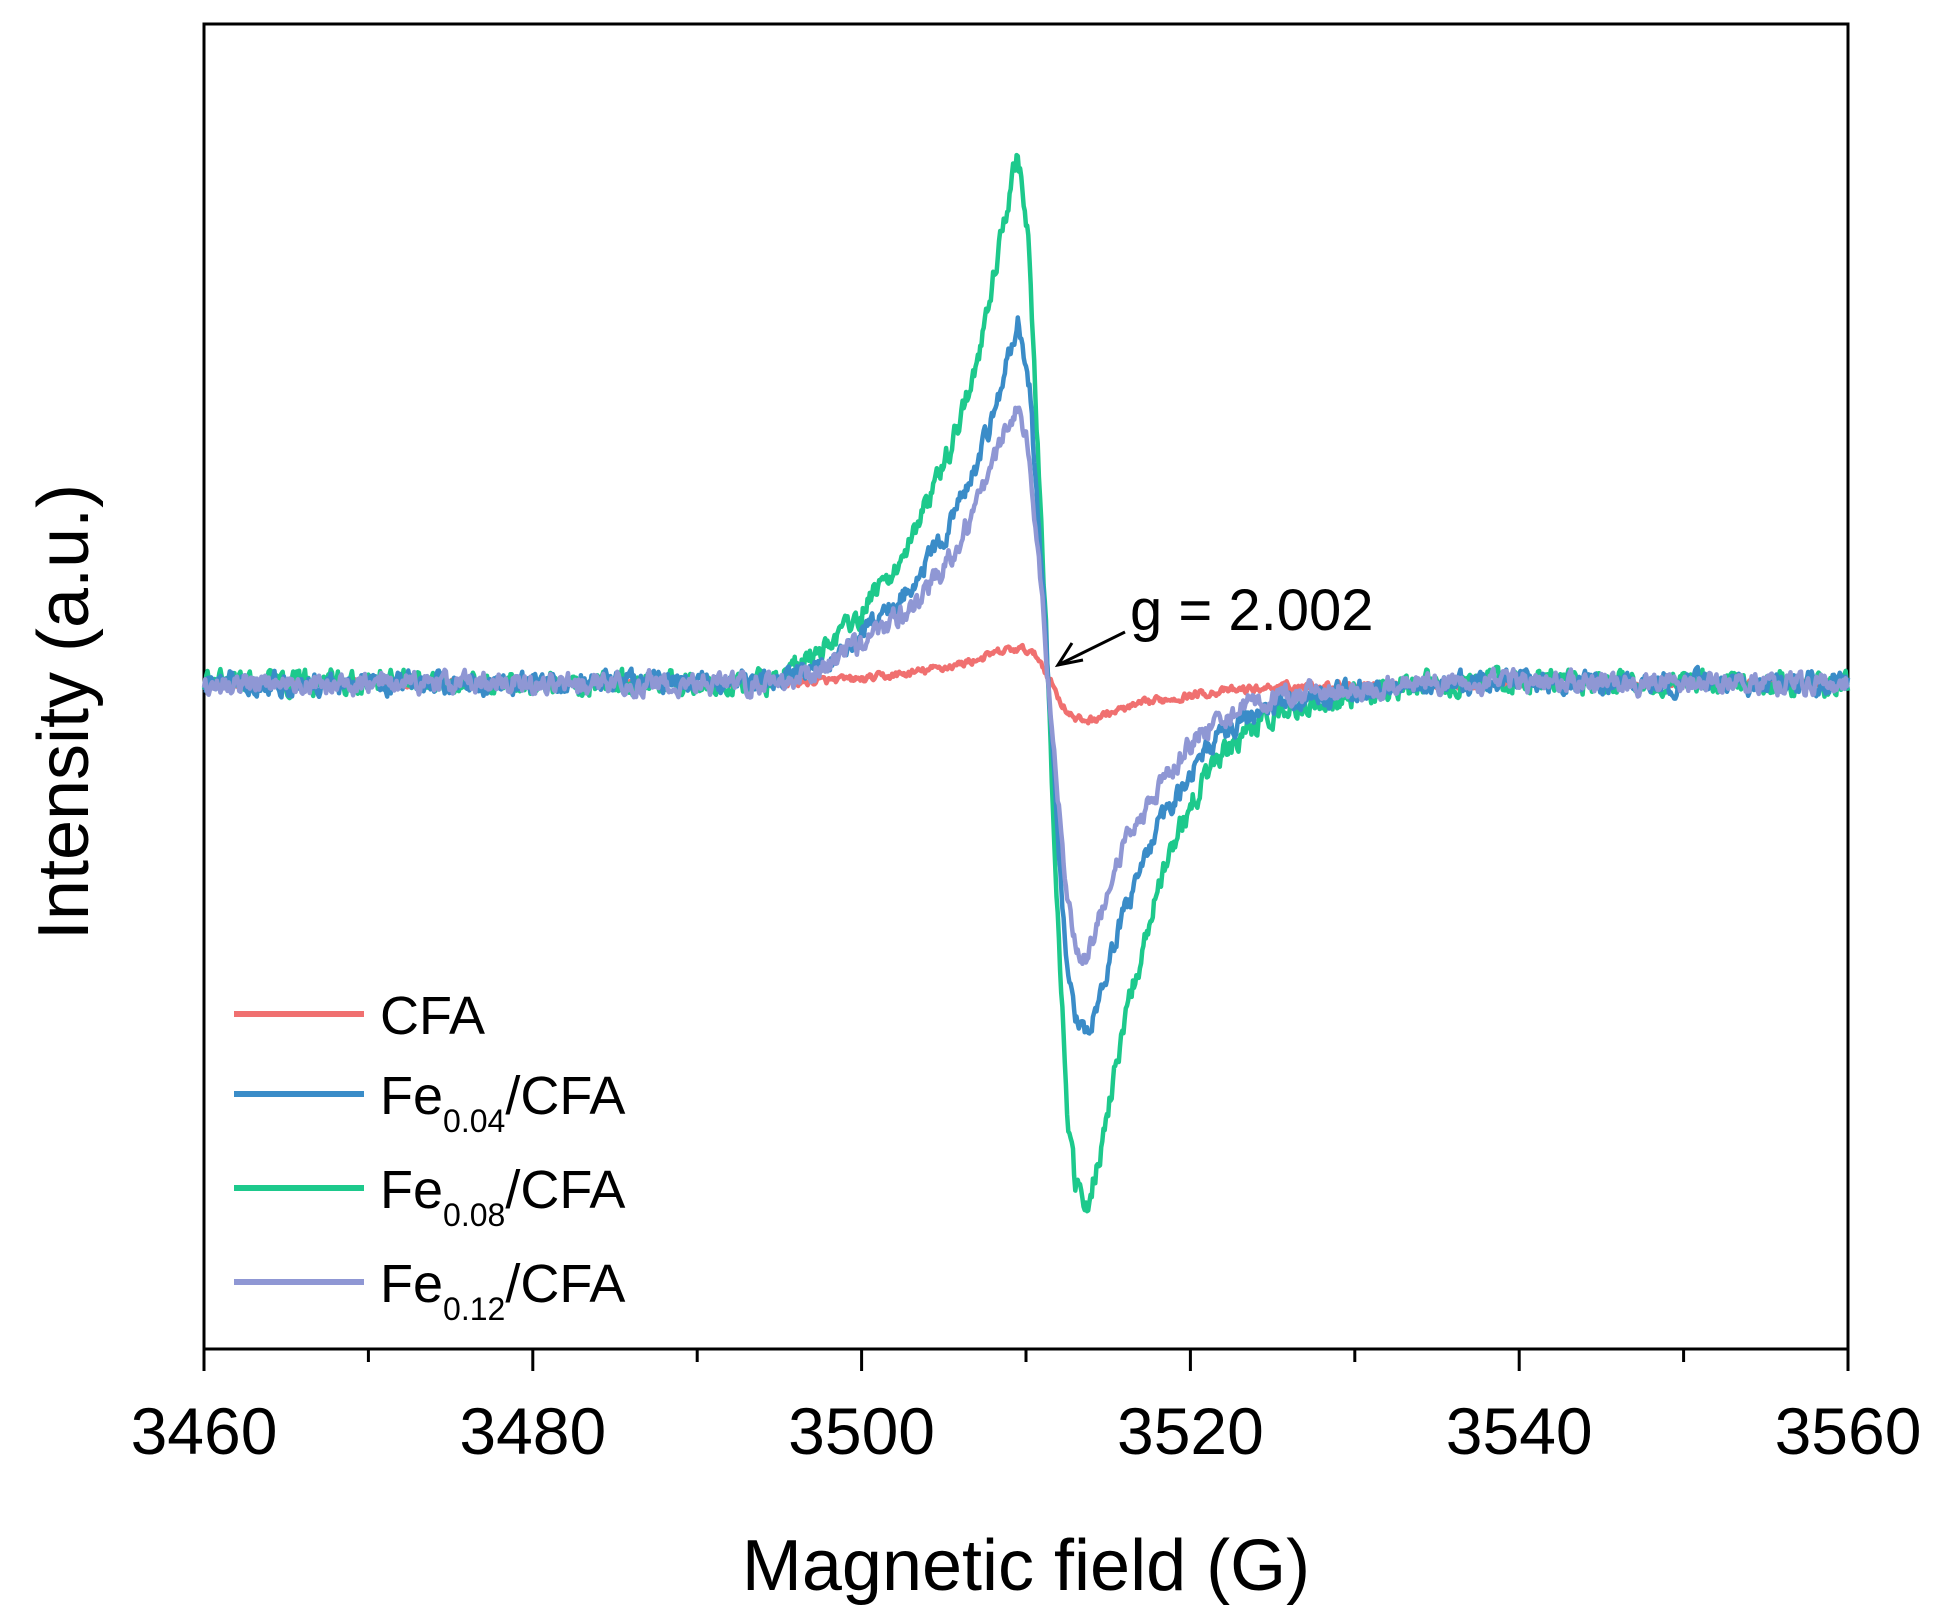 The height and width of the screenshot is (1622, 1953). I want to click on legend-item-fe004: Fe0.04/CFA, so click(429, 1102).